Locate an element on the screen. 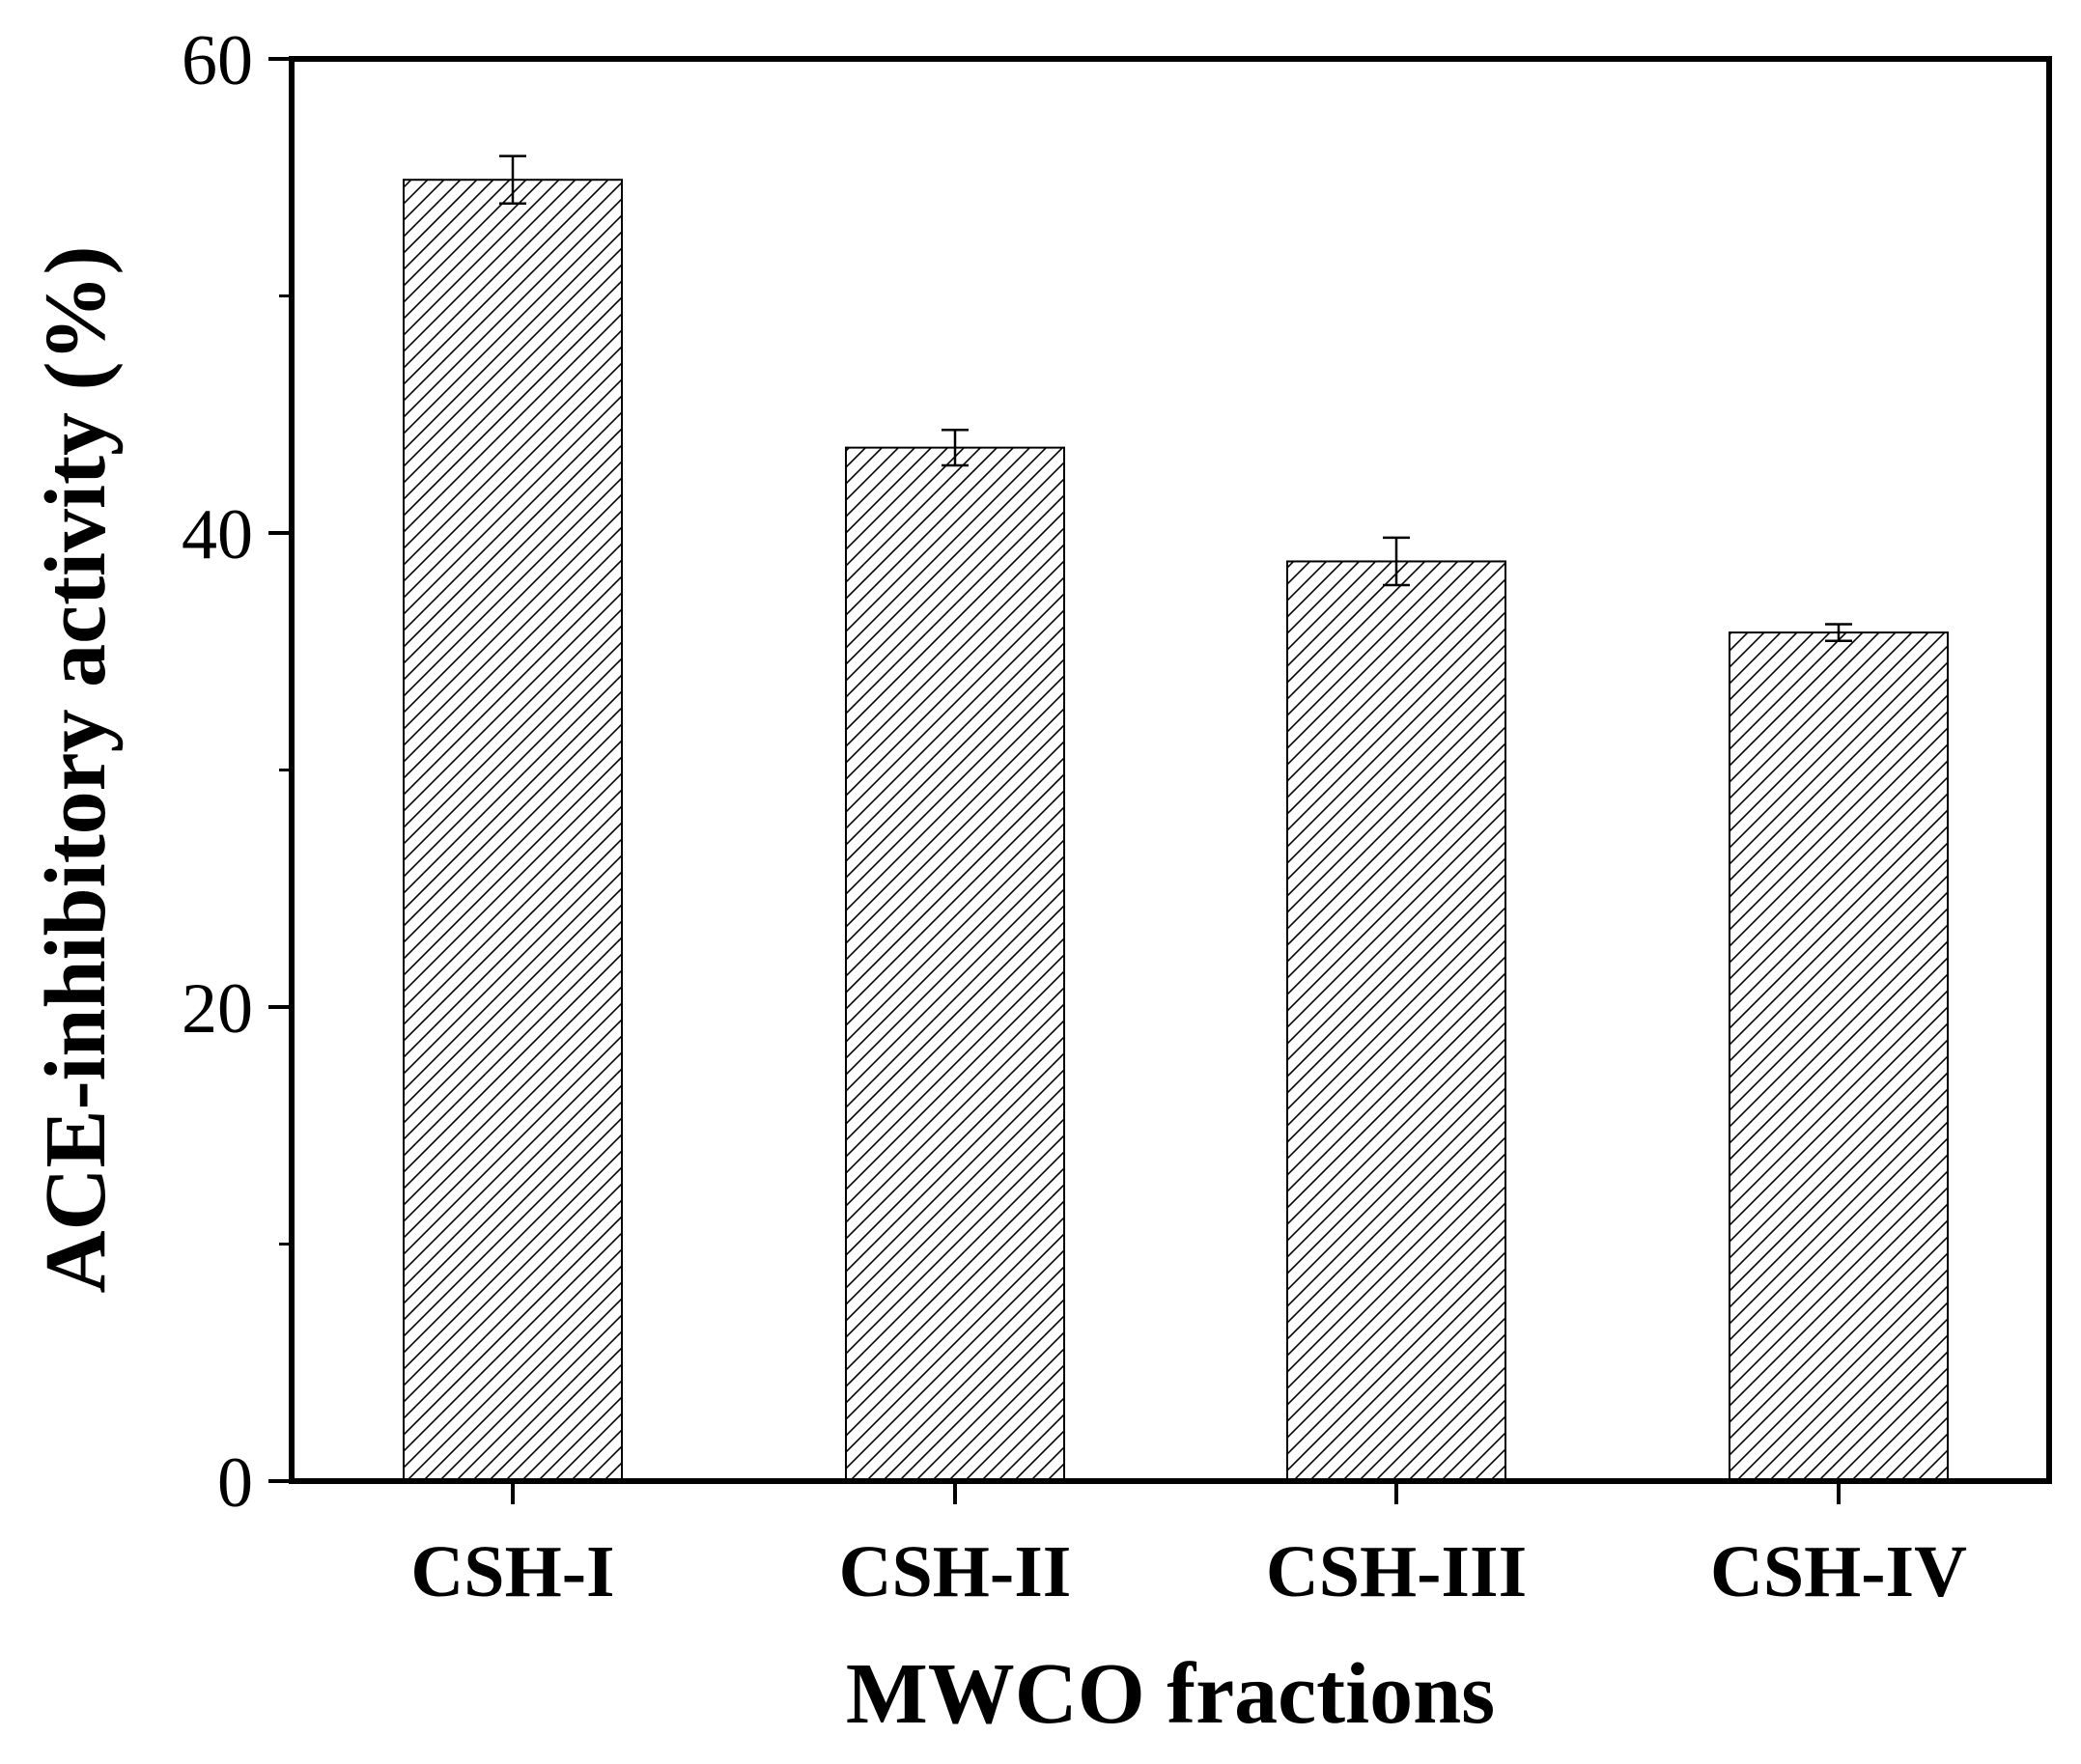 Image resolution: width=2081 pixels, height=1764 pixels. x-axis-title: MWCO fractions is located at coordinates (1170, 1694).